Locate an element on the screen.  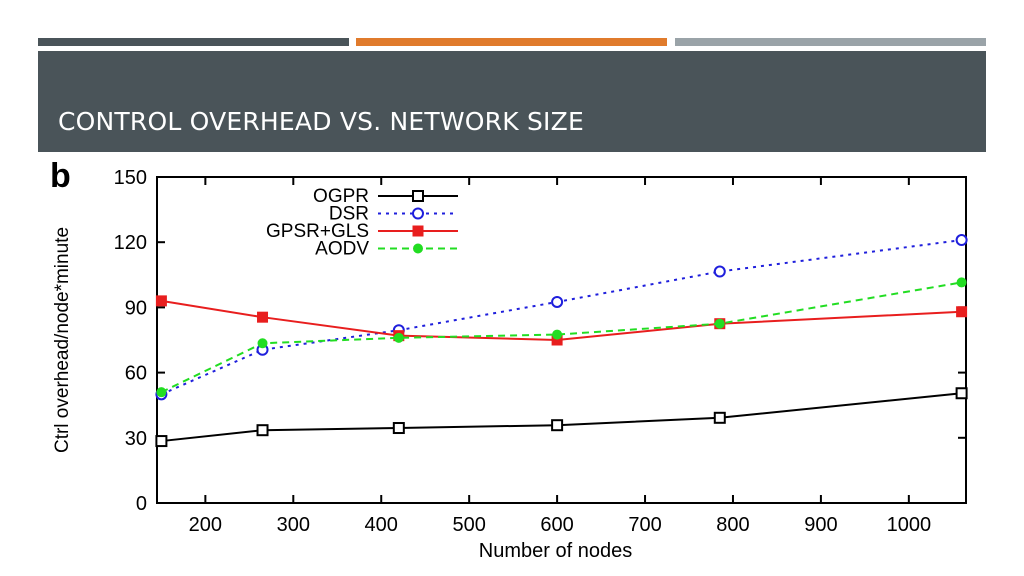
x-tick-label: 500 is located at coordinates (468, 525).